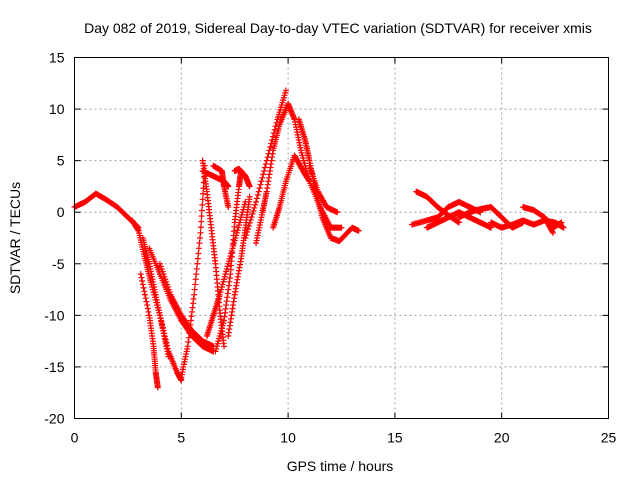  I want to click on series-track1, so click(106, 210).